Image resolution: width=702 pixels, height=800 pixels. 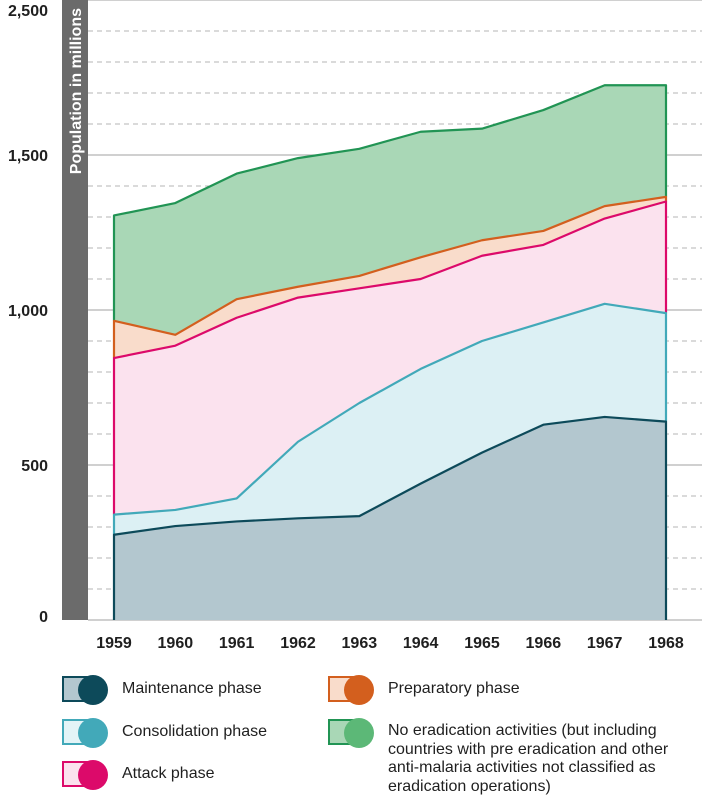 I want to click on maintenance-swatch, so click(x=85, y=690).